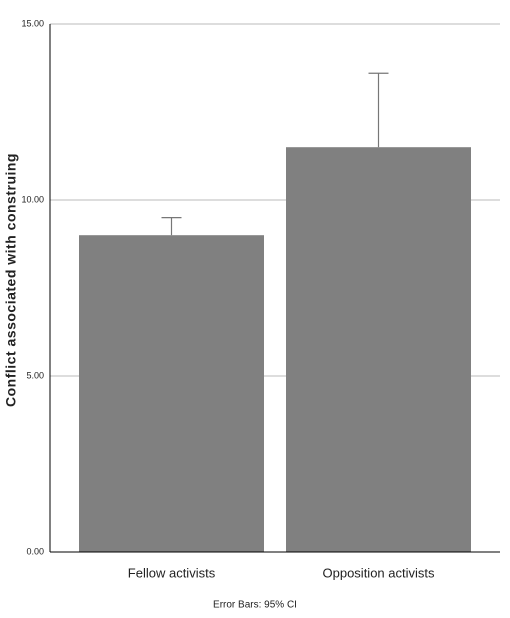  What do you see at coordinates (11, 280) in the screenshot?
I see `y-axis-label: Conflict associated with construing` at bounding box center [11, 280].